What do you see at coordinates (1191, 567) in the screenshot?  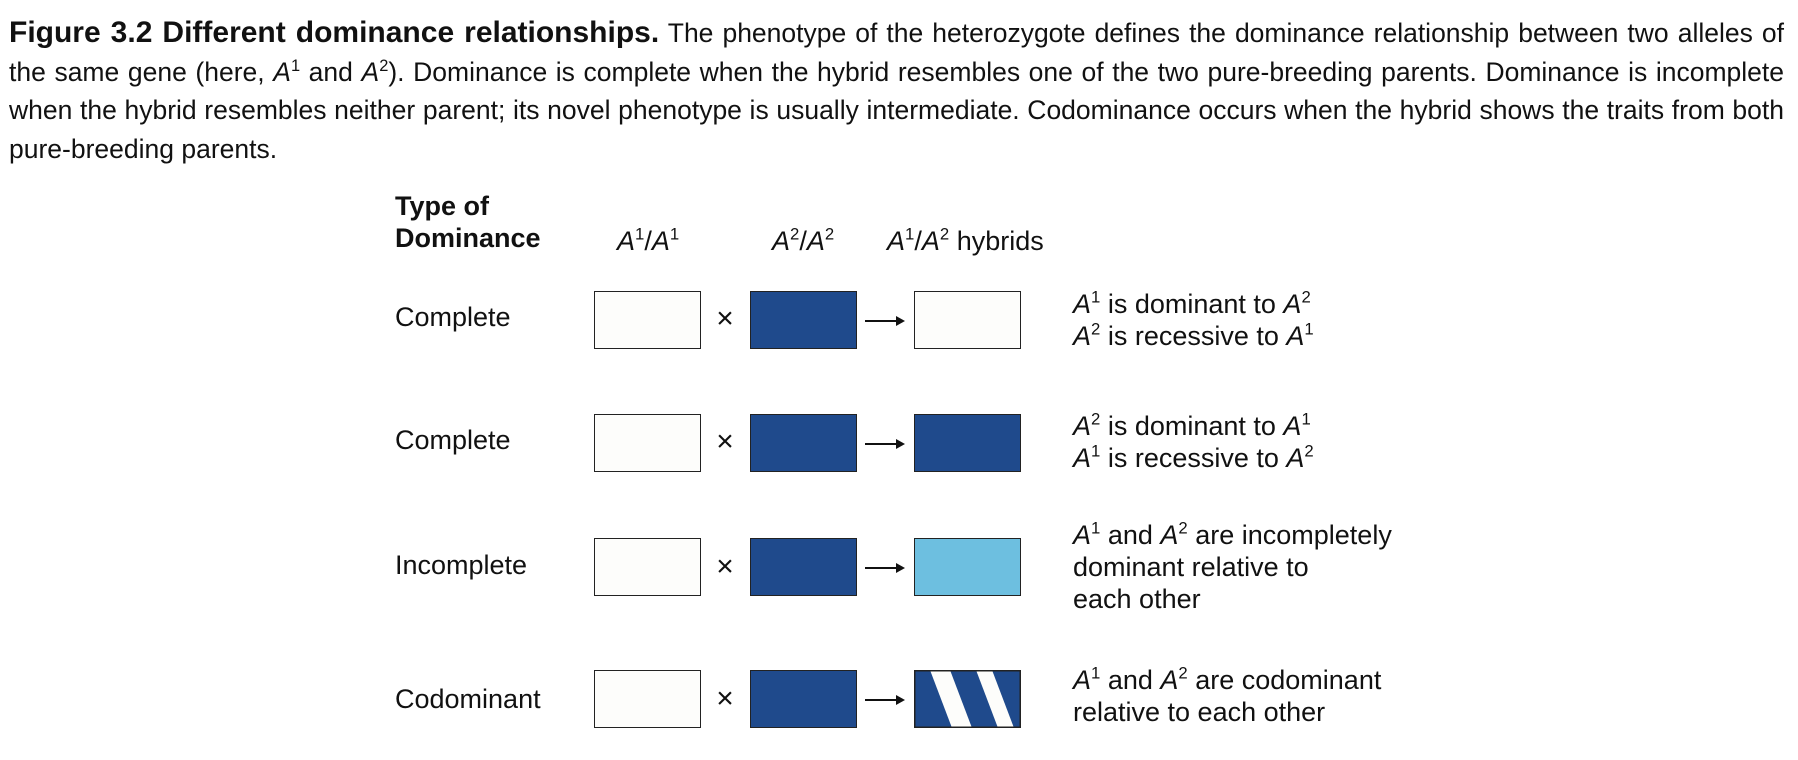 I see `d3-line2: dominant relative to` at bounding box center [1191, 567].